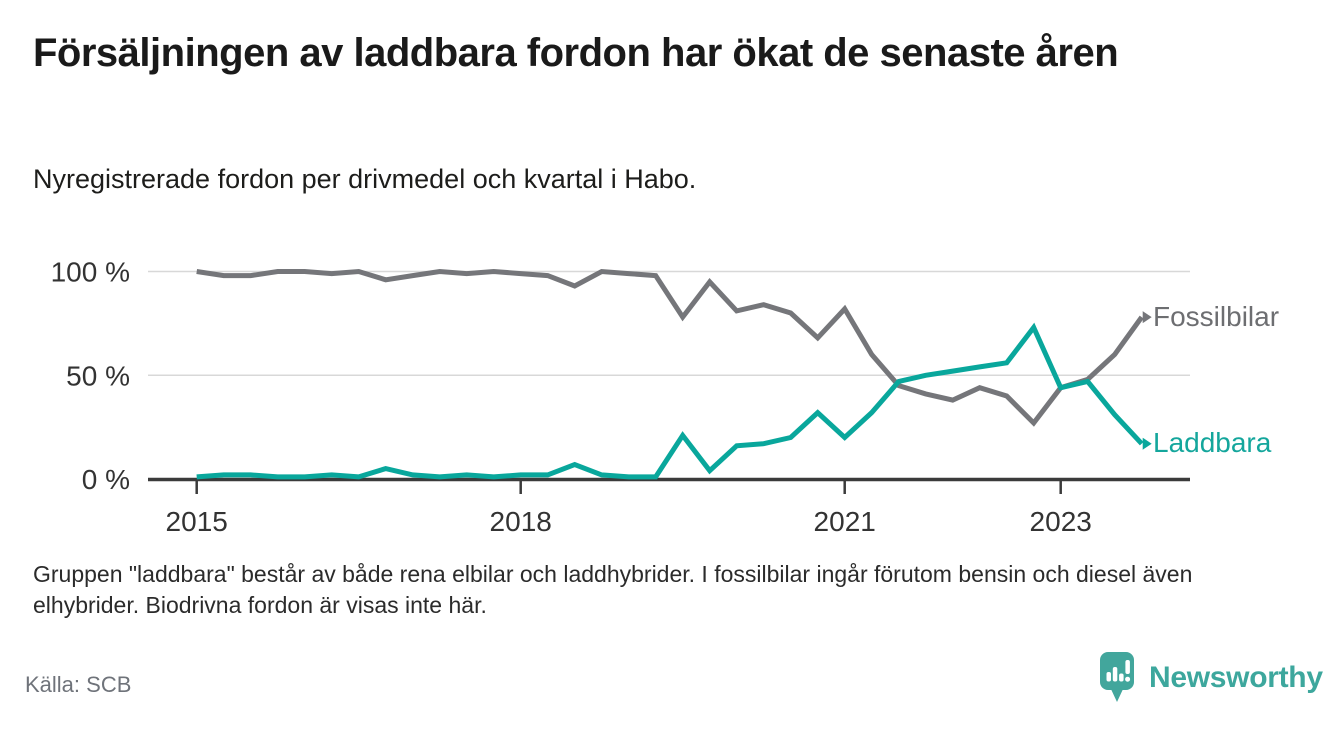 The image size is (1340, 733). Describe the element at coordinates (1216, 316) in the screenshot. I see `fossilbilar-series-label: Fossilbilar` at that location.